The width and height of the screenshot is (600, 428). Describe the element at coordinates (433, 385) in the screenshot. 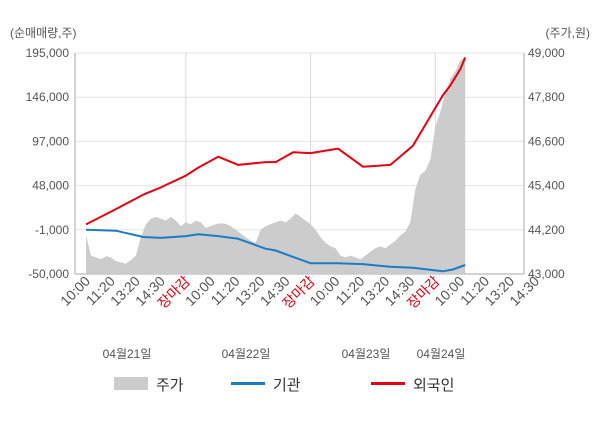

I see `legend-label-foreigner: 외국인` at that location.